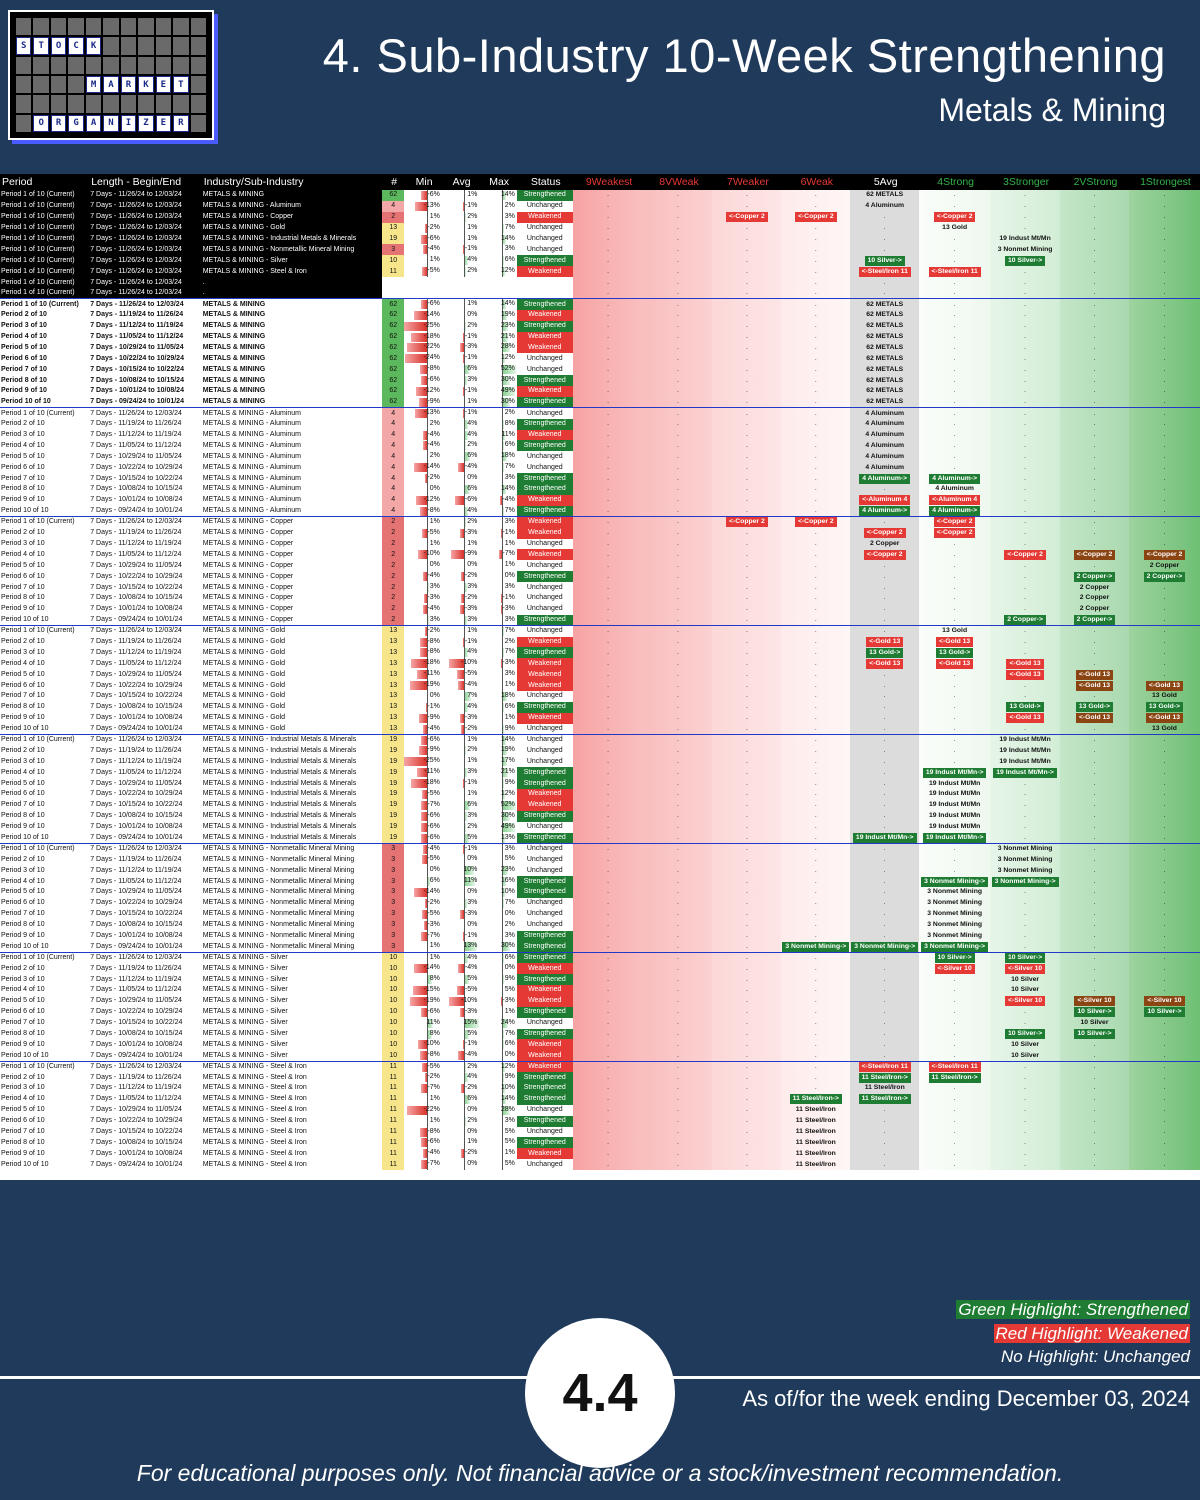 This screenshot has height=1500, width=1200. What do you see at coordinates (816, 1121) in the screenshot?
I see `level-cell-6: 11 Steel/Iron` at bounding box center [816, 1121].